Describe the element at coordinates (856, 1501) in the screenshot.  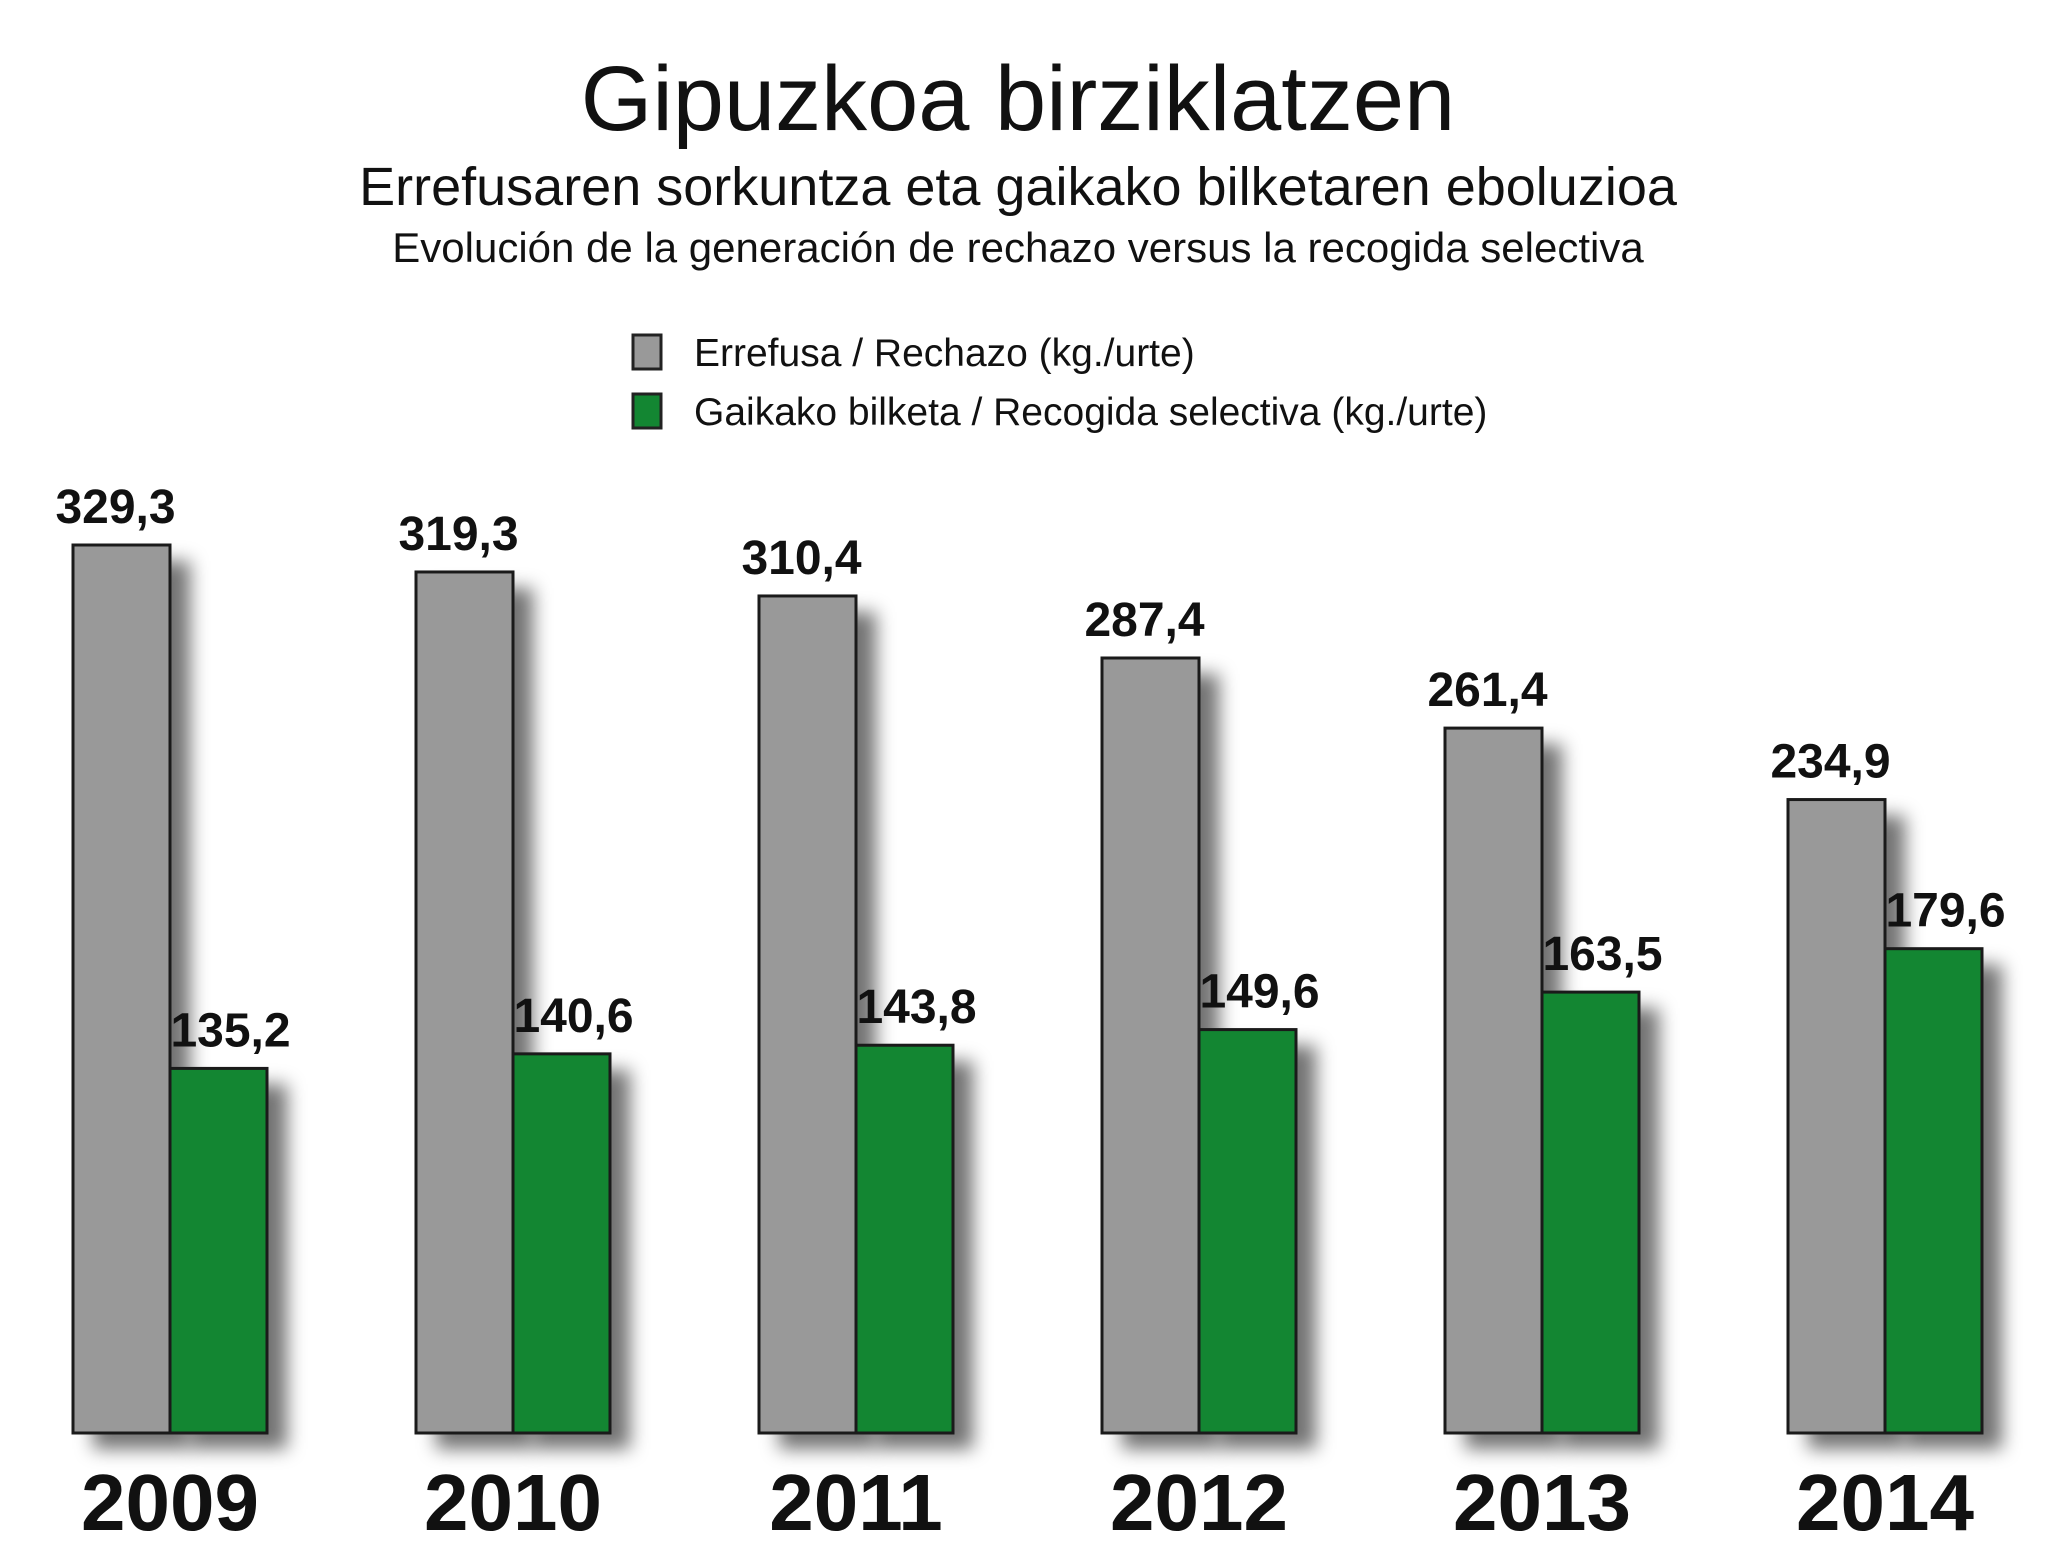
I see `year-label-2011: 2011` at that location.